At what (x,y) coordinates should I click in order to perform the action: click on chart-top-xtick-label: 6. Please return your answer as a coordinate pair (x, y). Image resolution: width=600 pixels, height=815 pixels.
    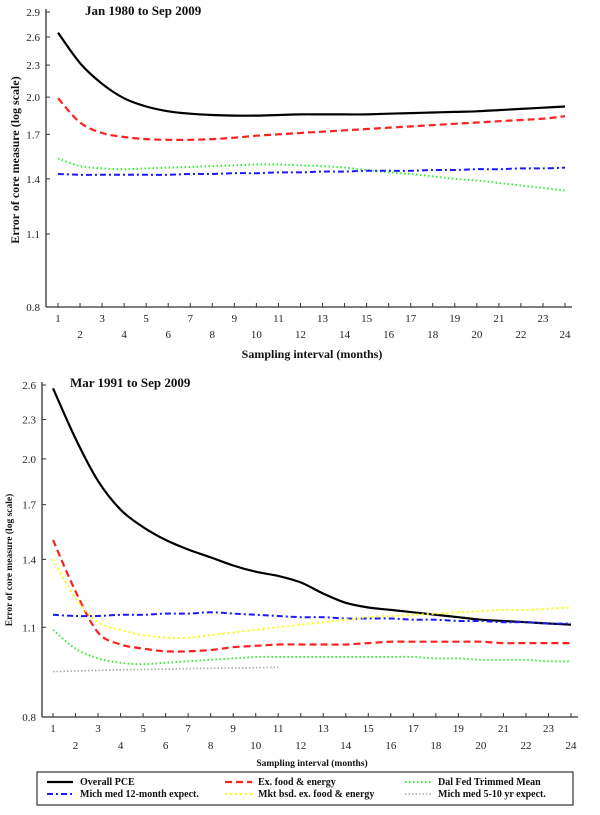
    Looking at the image, I should click on (168, 335).